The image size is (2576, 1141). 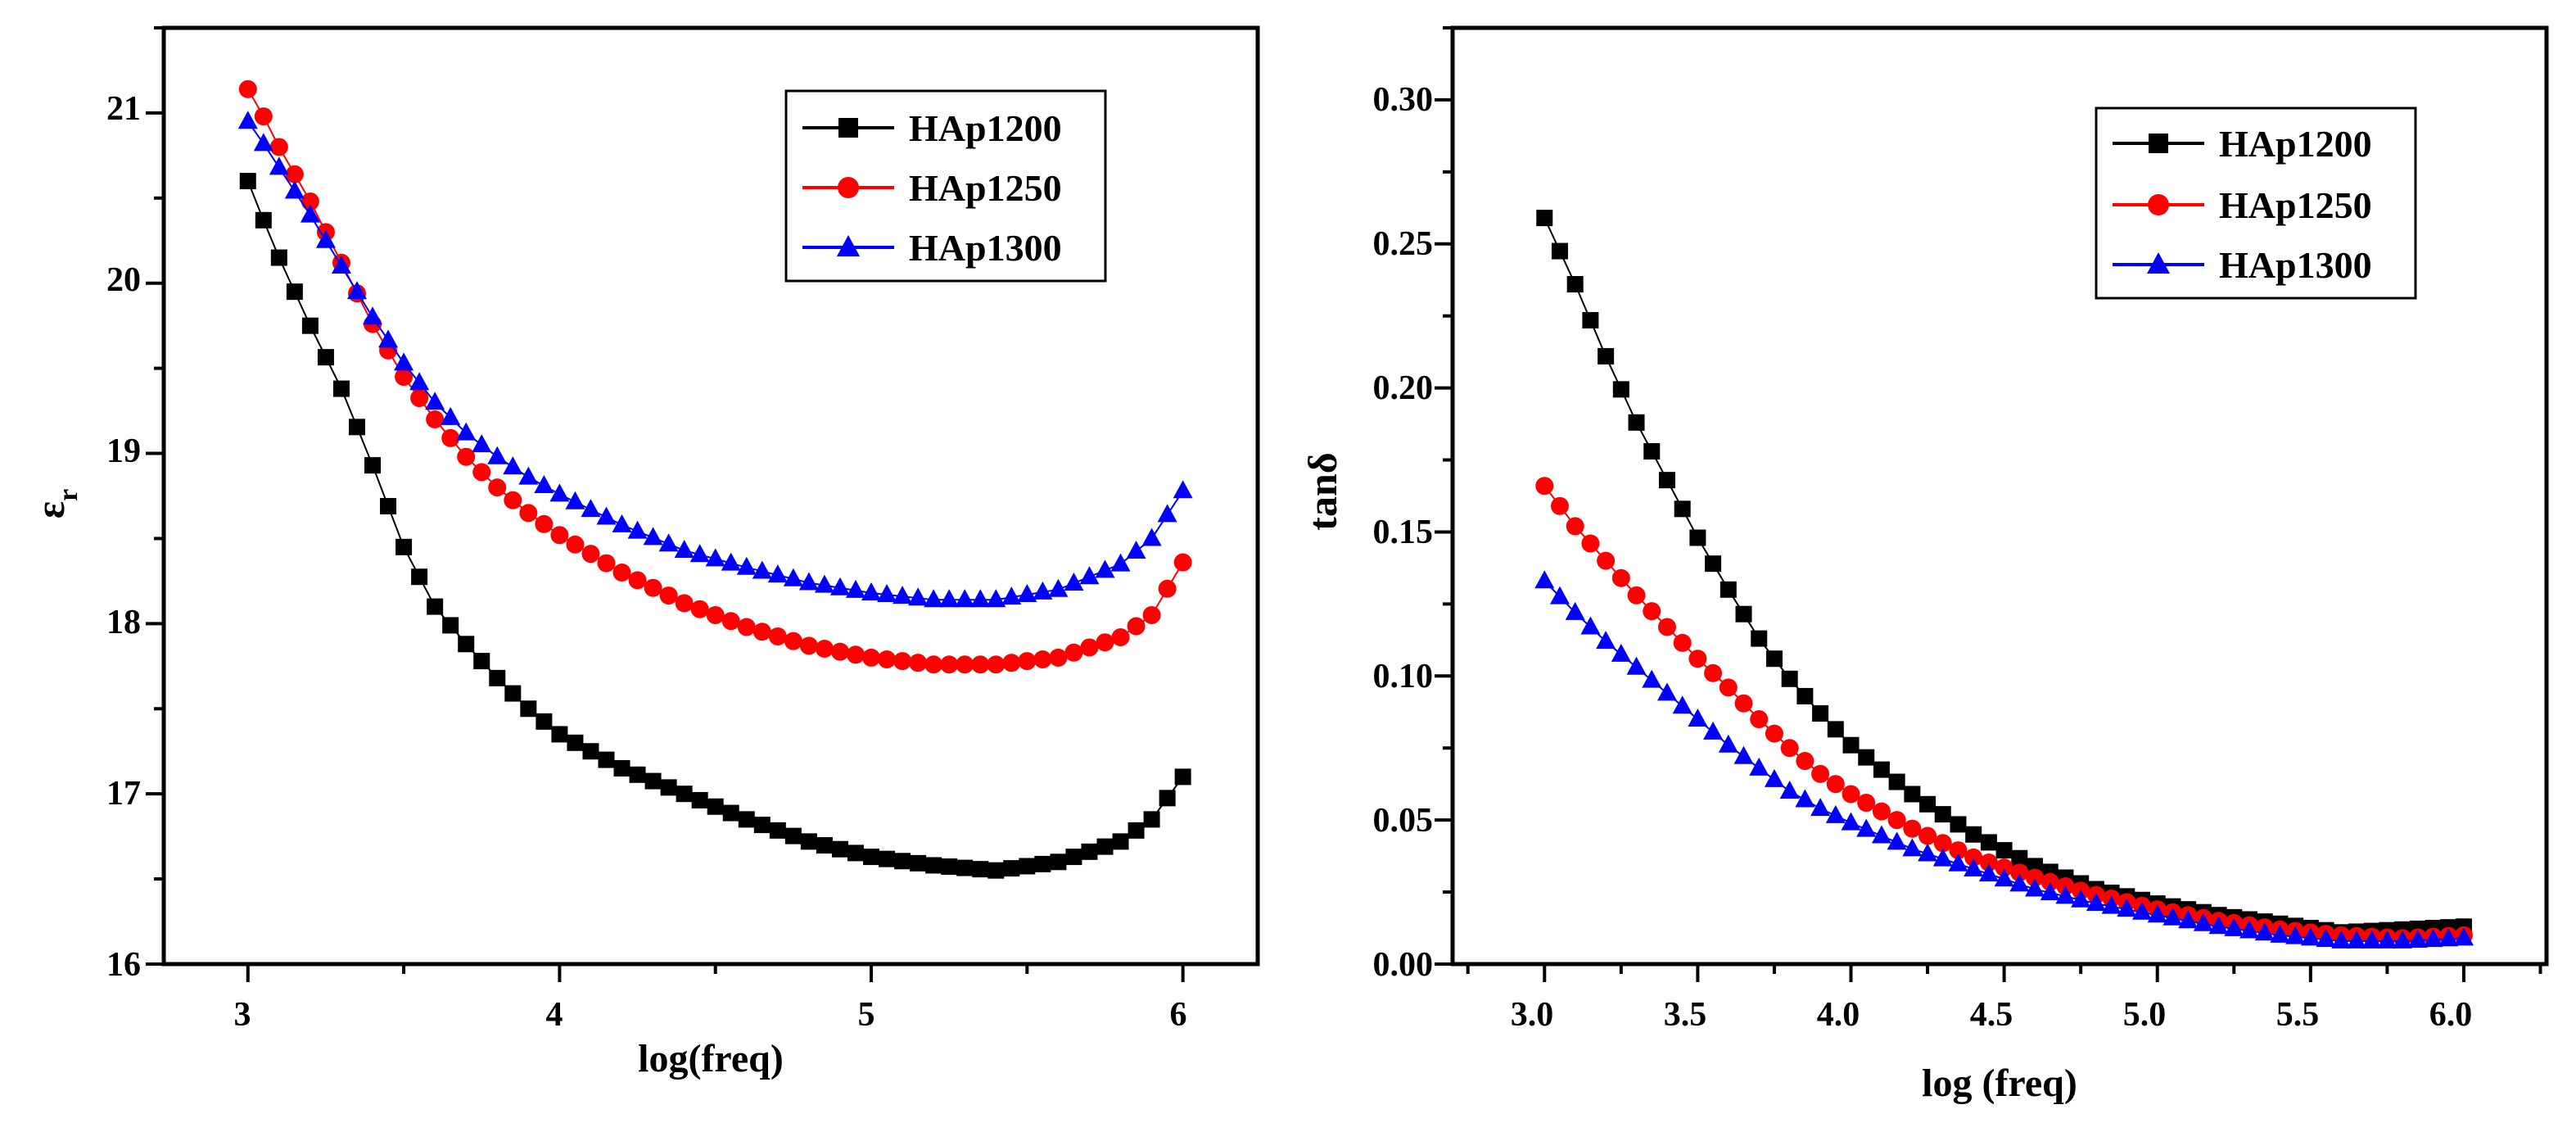 What do you see at coordinates (2451, 1015) in the screenshot?
I see `x-tick-label: 6.0` at bounding box center [2451, 1015].